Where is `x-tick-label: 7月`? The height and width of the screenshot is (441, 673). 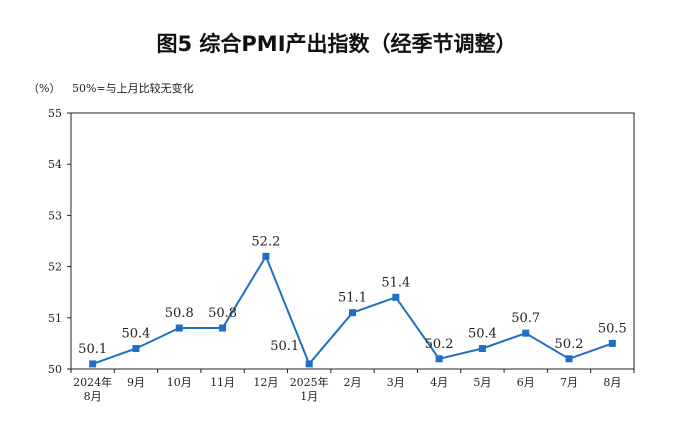
x-tick-label: 7月 is located at coordinates (569, 382).